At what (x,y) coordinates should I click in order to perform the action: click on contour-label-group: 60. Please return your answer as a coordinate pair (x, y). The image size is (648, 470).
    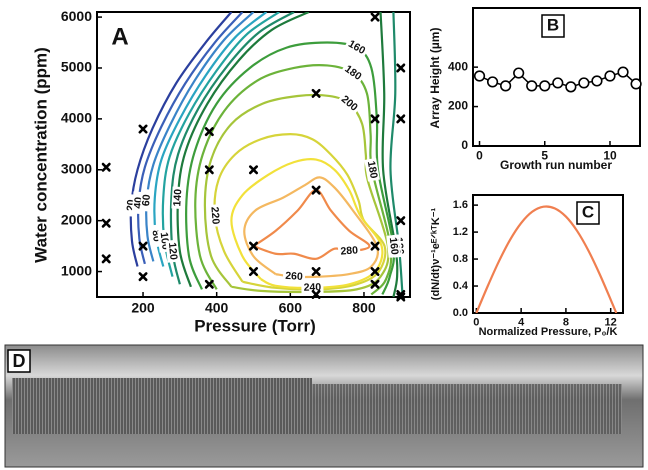
    Looking at the image, I should click on (146, 200).